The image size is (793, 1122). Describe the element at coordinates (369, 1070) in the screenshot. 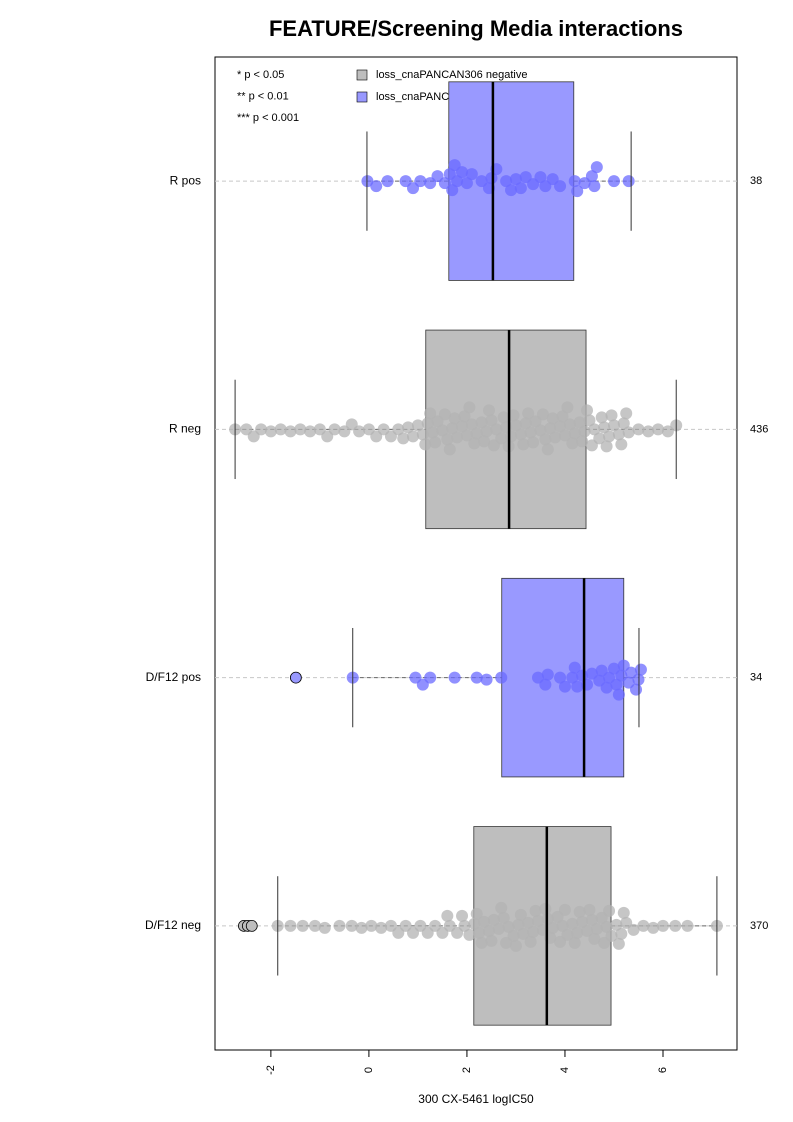

I see `x-tick-label: 0` at that location.